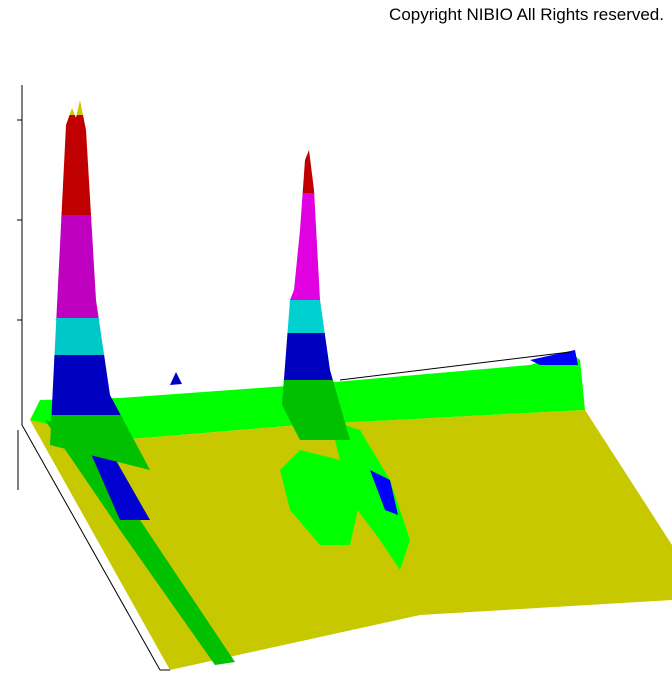  What do you see at coordinates (176, 378) in the screenshot?
I see `small-peak` at bounding box center [176, 378].